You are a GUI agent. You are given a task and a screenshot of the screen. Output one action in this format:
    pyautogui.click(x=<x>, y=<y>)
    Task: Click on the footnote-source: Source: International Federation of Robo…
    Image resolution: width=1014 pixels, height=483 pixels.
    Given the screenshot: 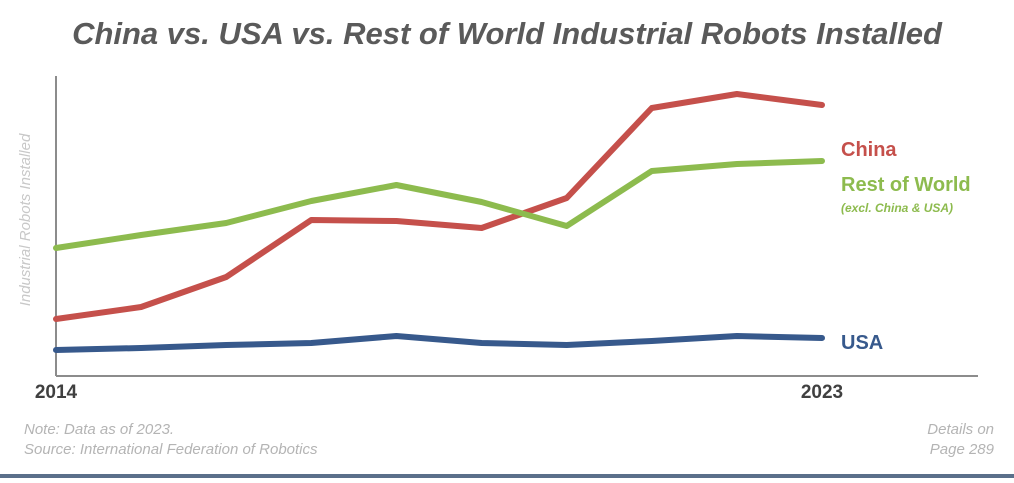 What is the action you would take?
    pyautogui.click(x=171, y=449)
    